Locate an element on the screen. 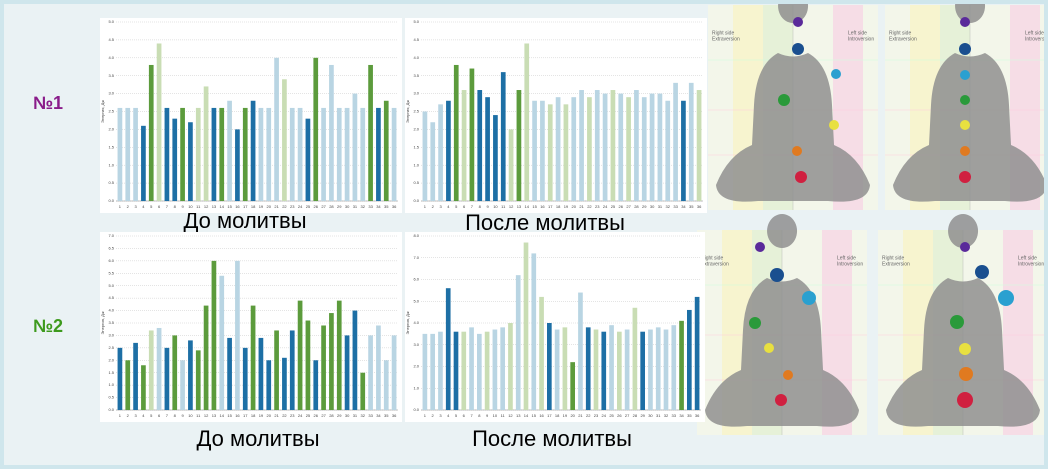  side-label: Introversion is located at coordinates (861, 39).